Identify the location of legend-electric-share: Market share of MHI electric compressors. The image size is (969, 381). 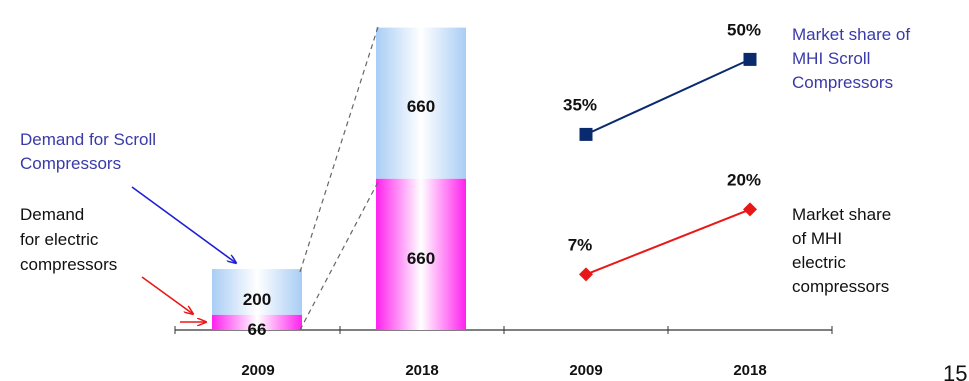
(844, 250).